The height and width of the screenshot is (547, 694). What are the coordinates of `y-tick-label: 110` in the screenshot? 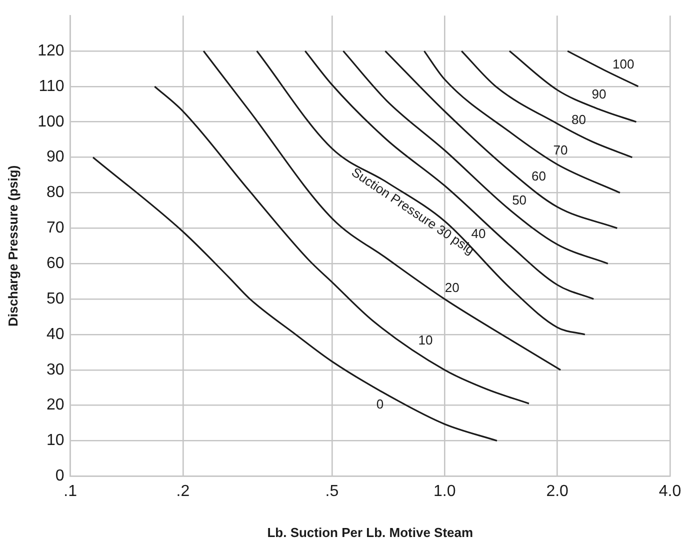 It's located at (51, 86).